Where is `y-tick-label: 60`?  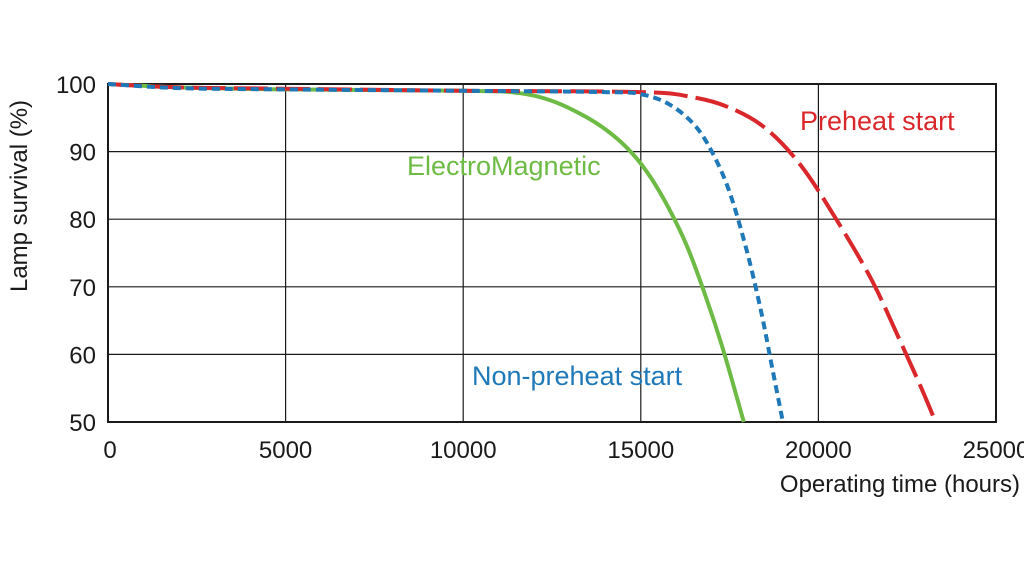
y-tick-label: 60 is located at coordinates (82, 355).